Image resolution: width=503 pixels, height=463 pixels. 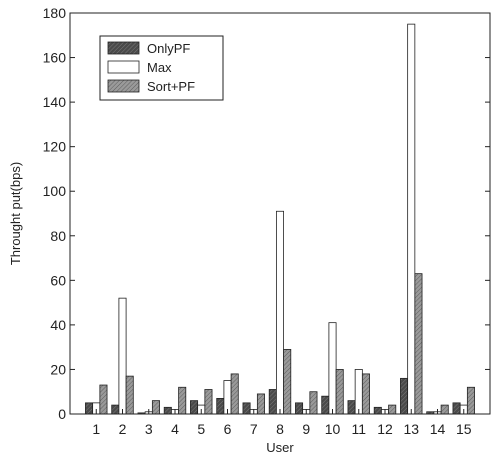 I want to click on x-axis-label: User, so click(x=280, y=447).